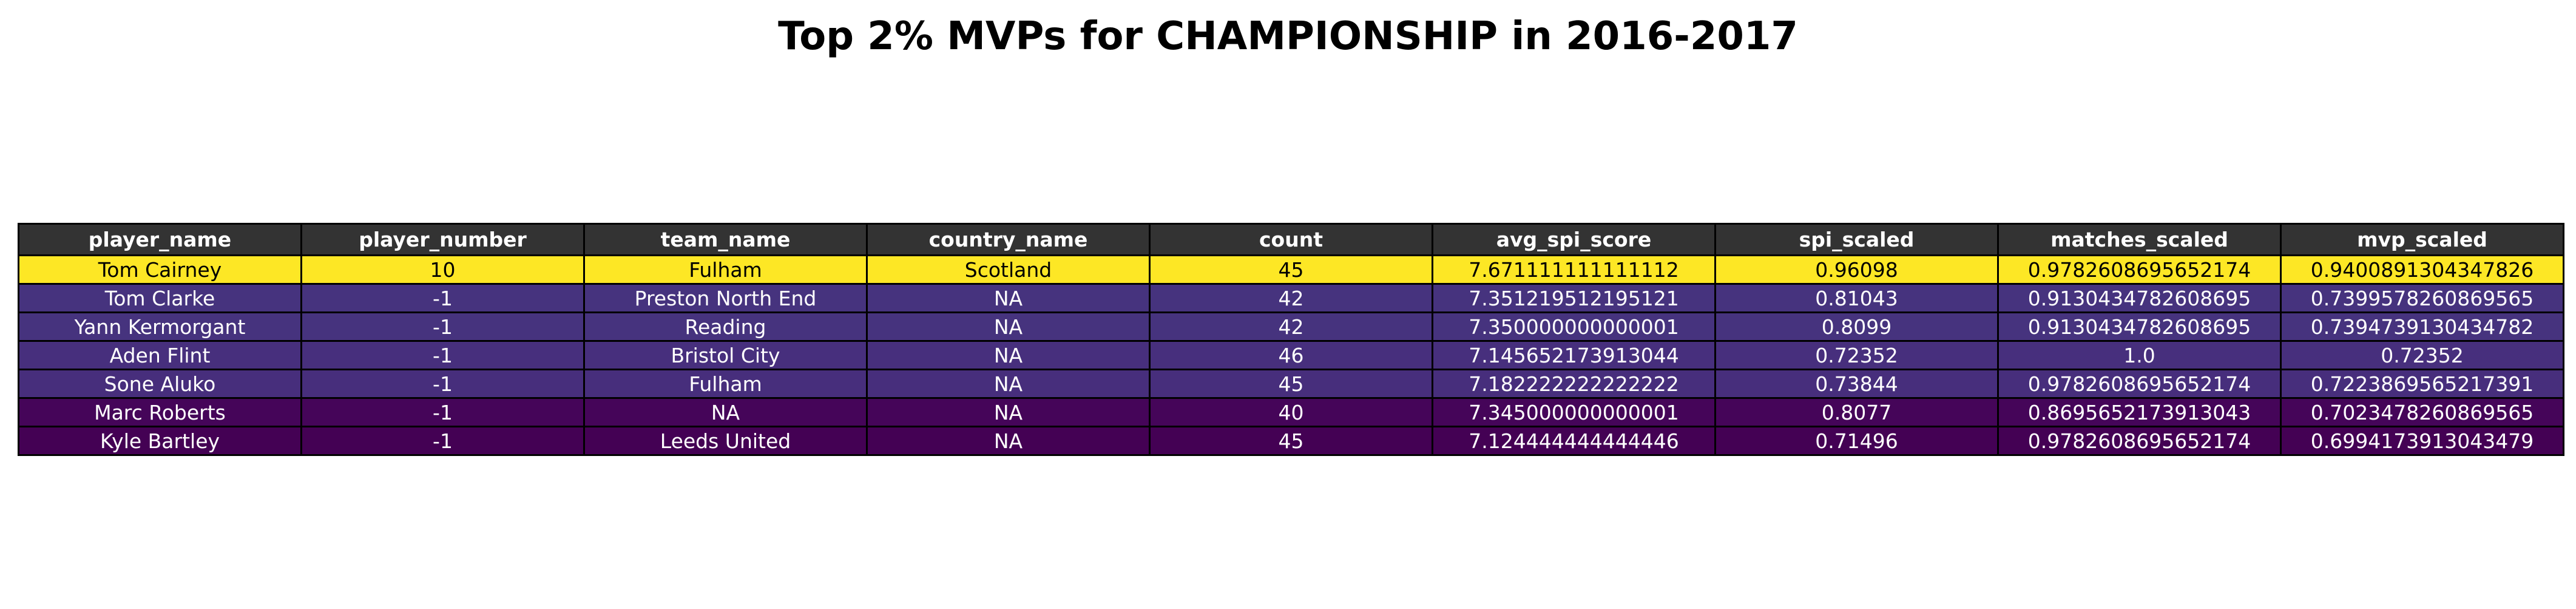 This screenshot has height=609, width=2576. Describe the element at coordinates (1008, 239) in the screenshot. I see `column-header-country-name: country_name` at that location.